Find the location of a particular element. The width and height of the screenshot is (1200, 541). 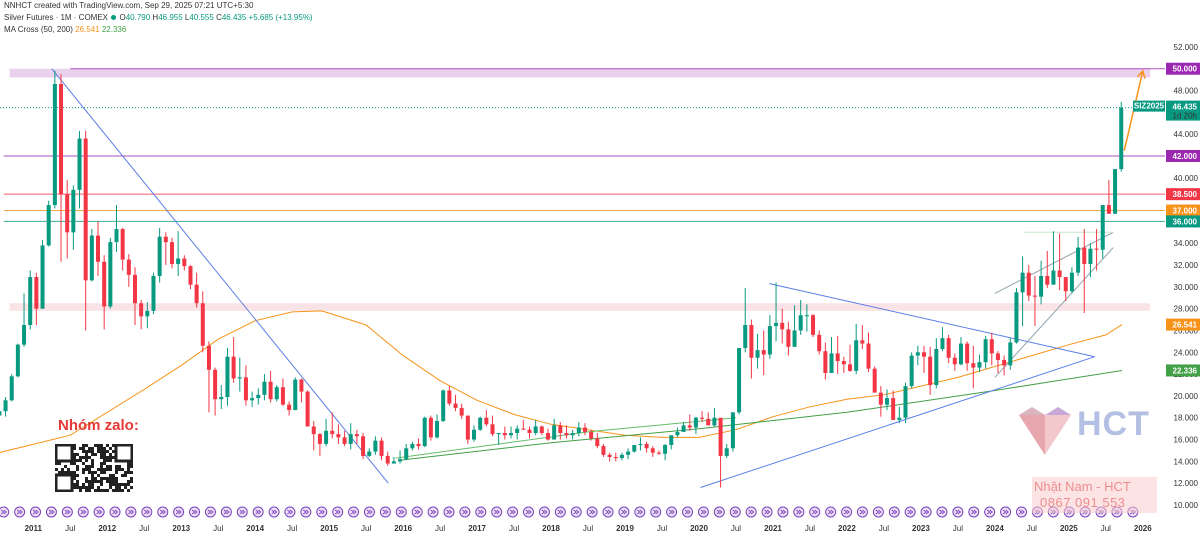

ohlc-high-key: H is located at coordinates (155, 17).